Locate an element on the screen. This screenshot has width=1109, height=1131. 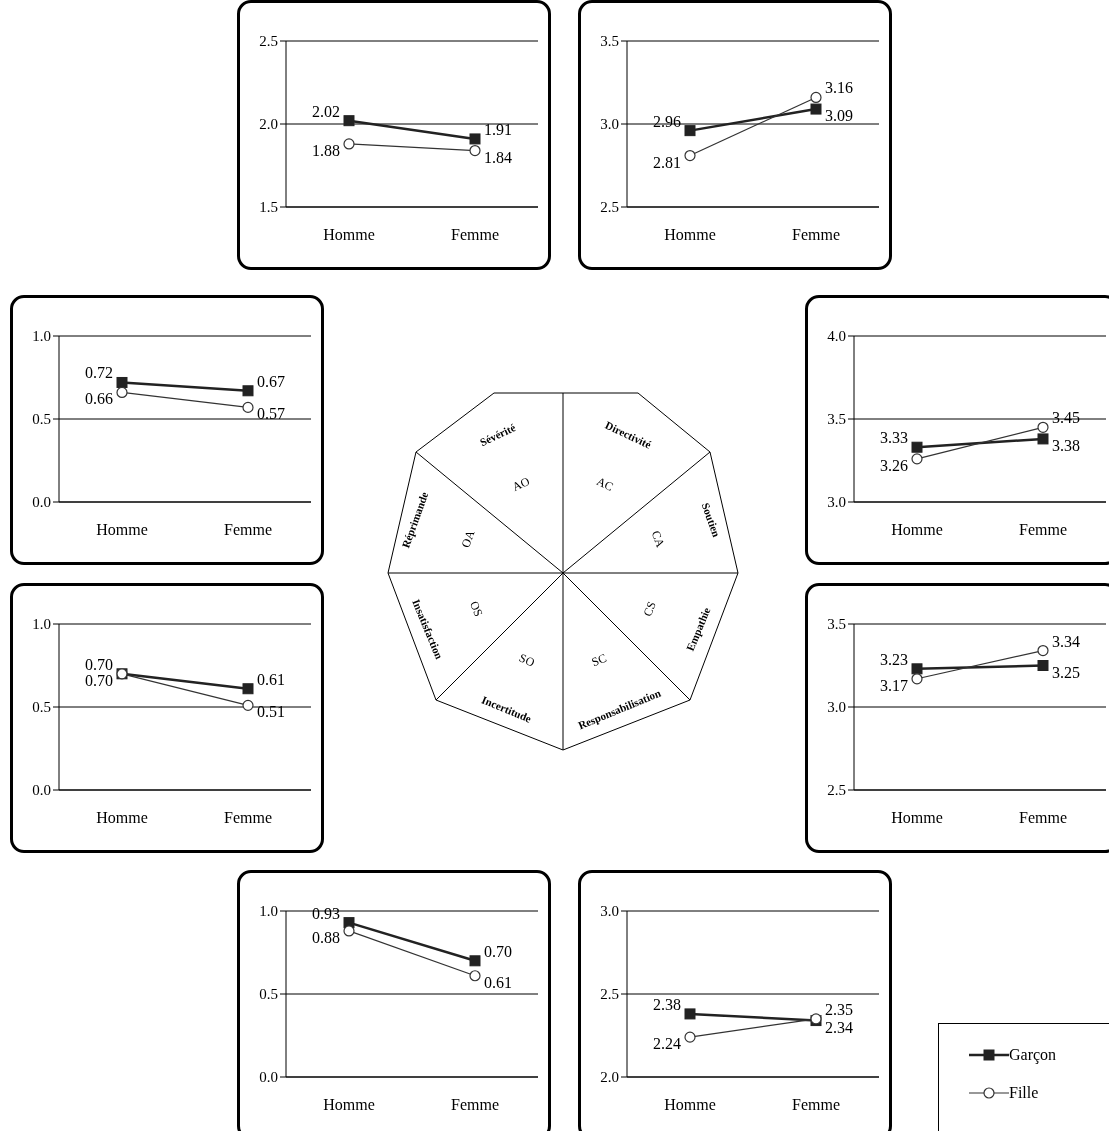
data-label: 2.02 is located at coordinates (326, 111).